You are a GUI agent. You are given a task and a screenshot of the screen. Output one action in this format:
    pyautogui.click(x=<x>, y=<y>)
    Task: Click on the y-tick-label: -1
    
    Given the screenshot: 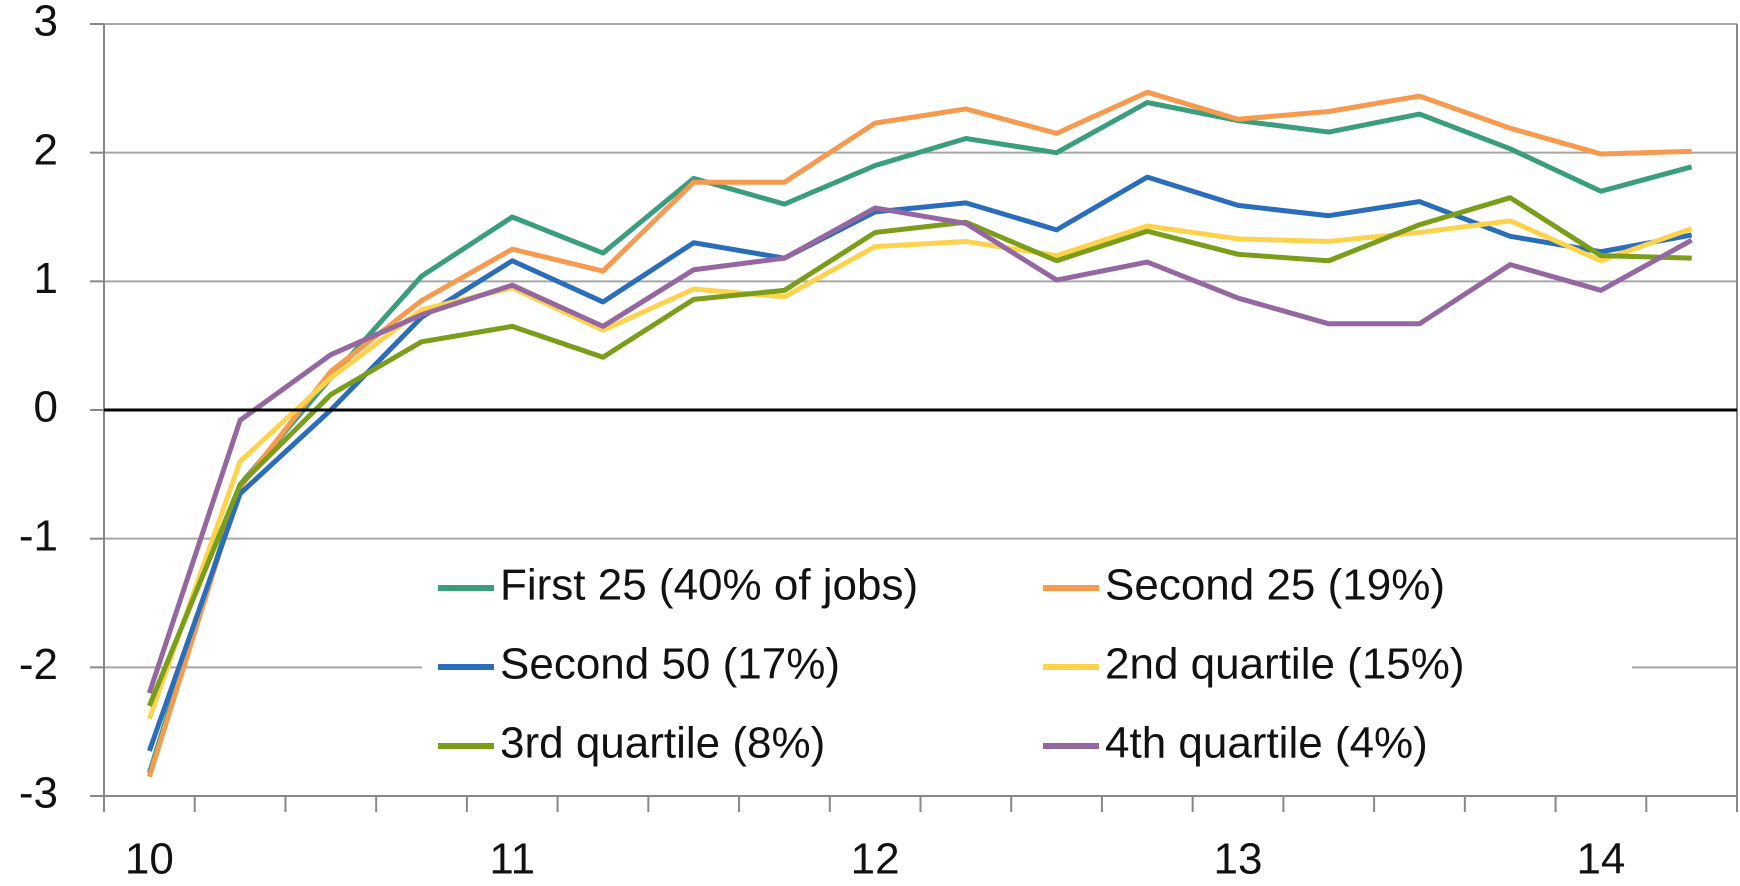 What is the action you would take?
    pyautogui.click(x=38, y=535)
    